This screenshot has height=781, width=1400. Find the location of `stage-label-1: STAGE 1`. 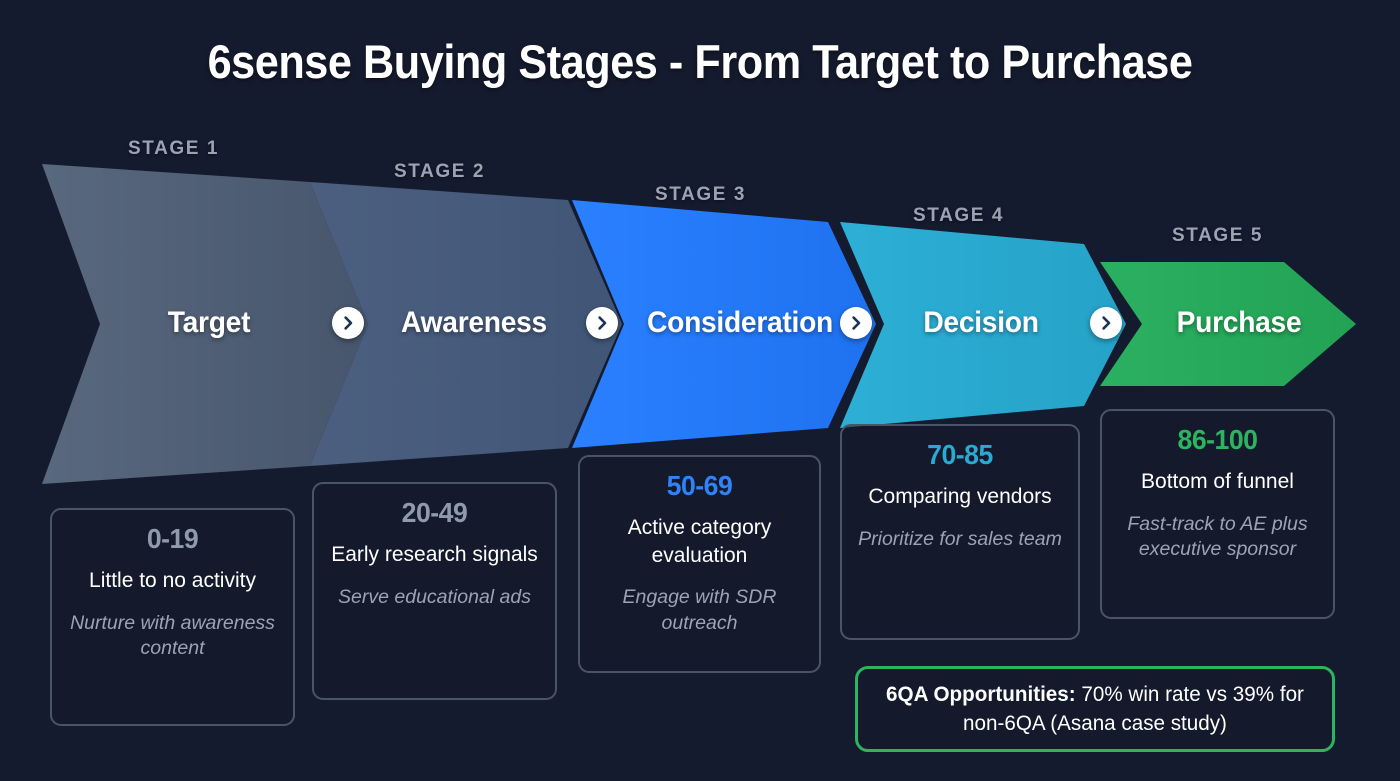

stage-label-1: STAGE 1 is located at coordinates (174, 148).